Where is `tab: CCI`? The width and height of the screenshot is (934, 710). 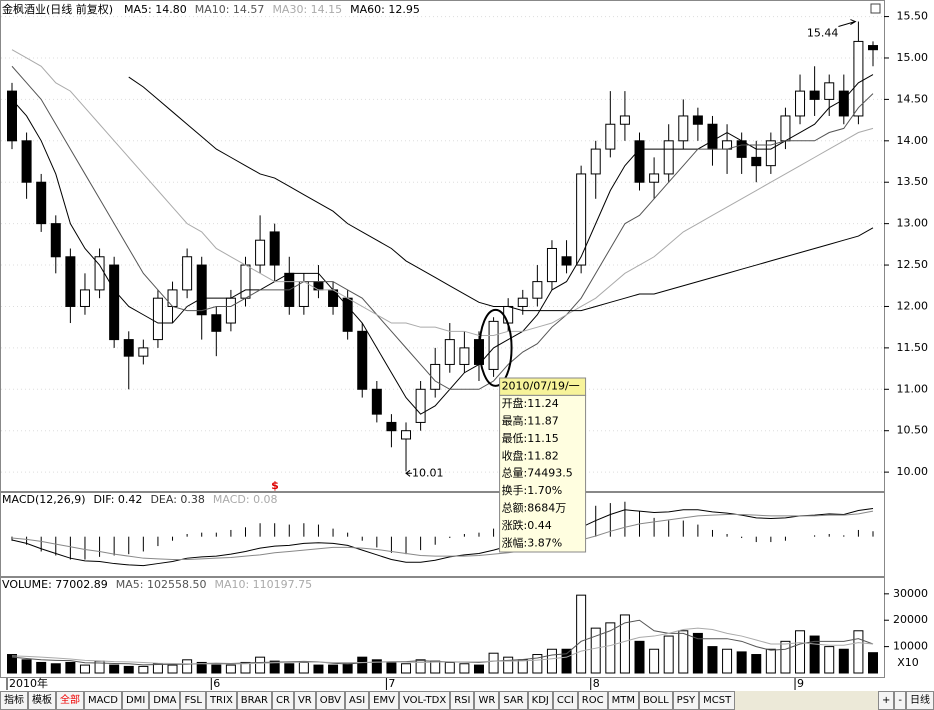 tab: CCI is located at coordinates (565, 700).